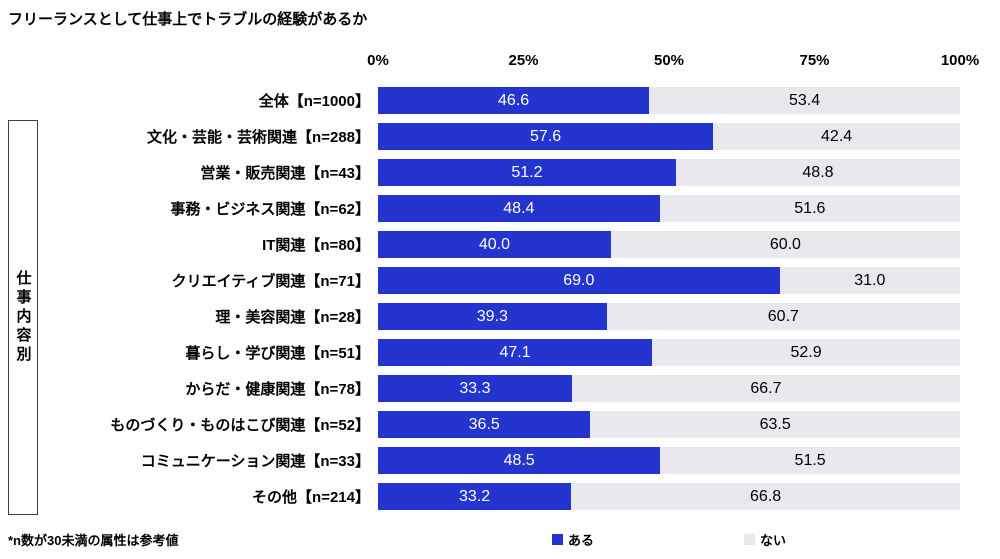  I want to click on value-label-aru: 40.0, so click(494, 244).